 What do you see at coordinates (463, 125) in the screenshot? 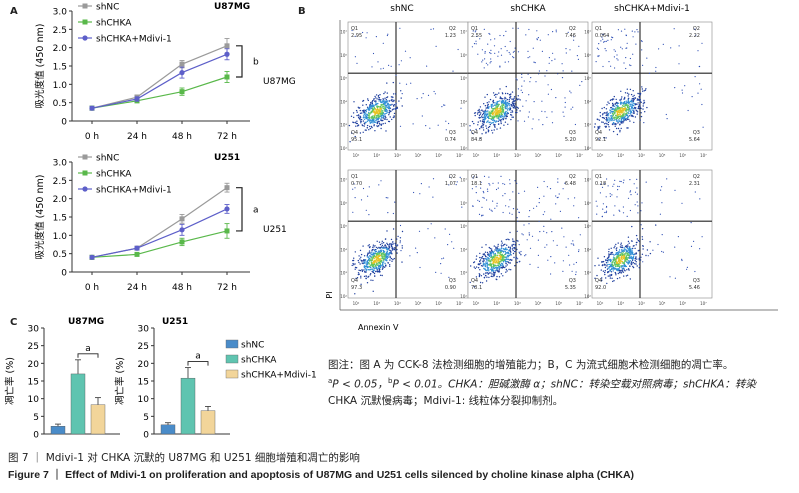
I see `flow-y-tick-label: 10³` at bounding box center [463, 125].